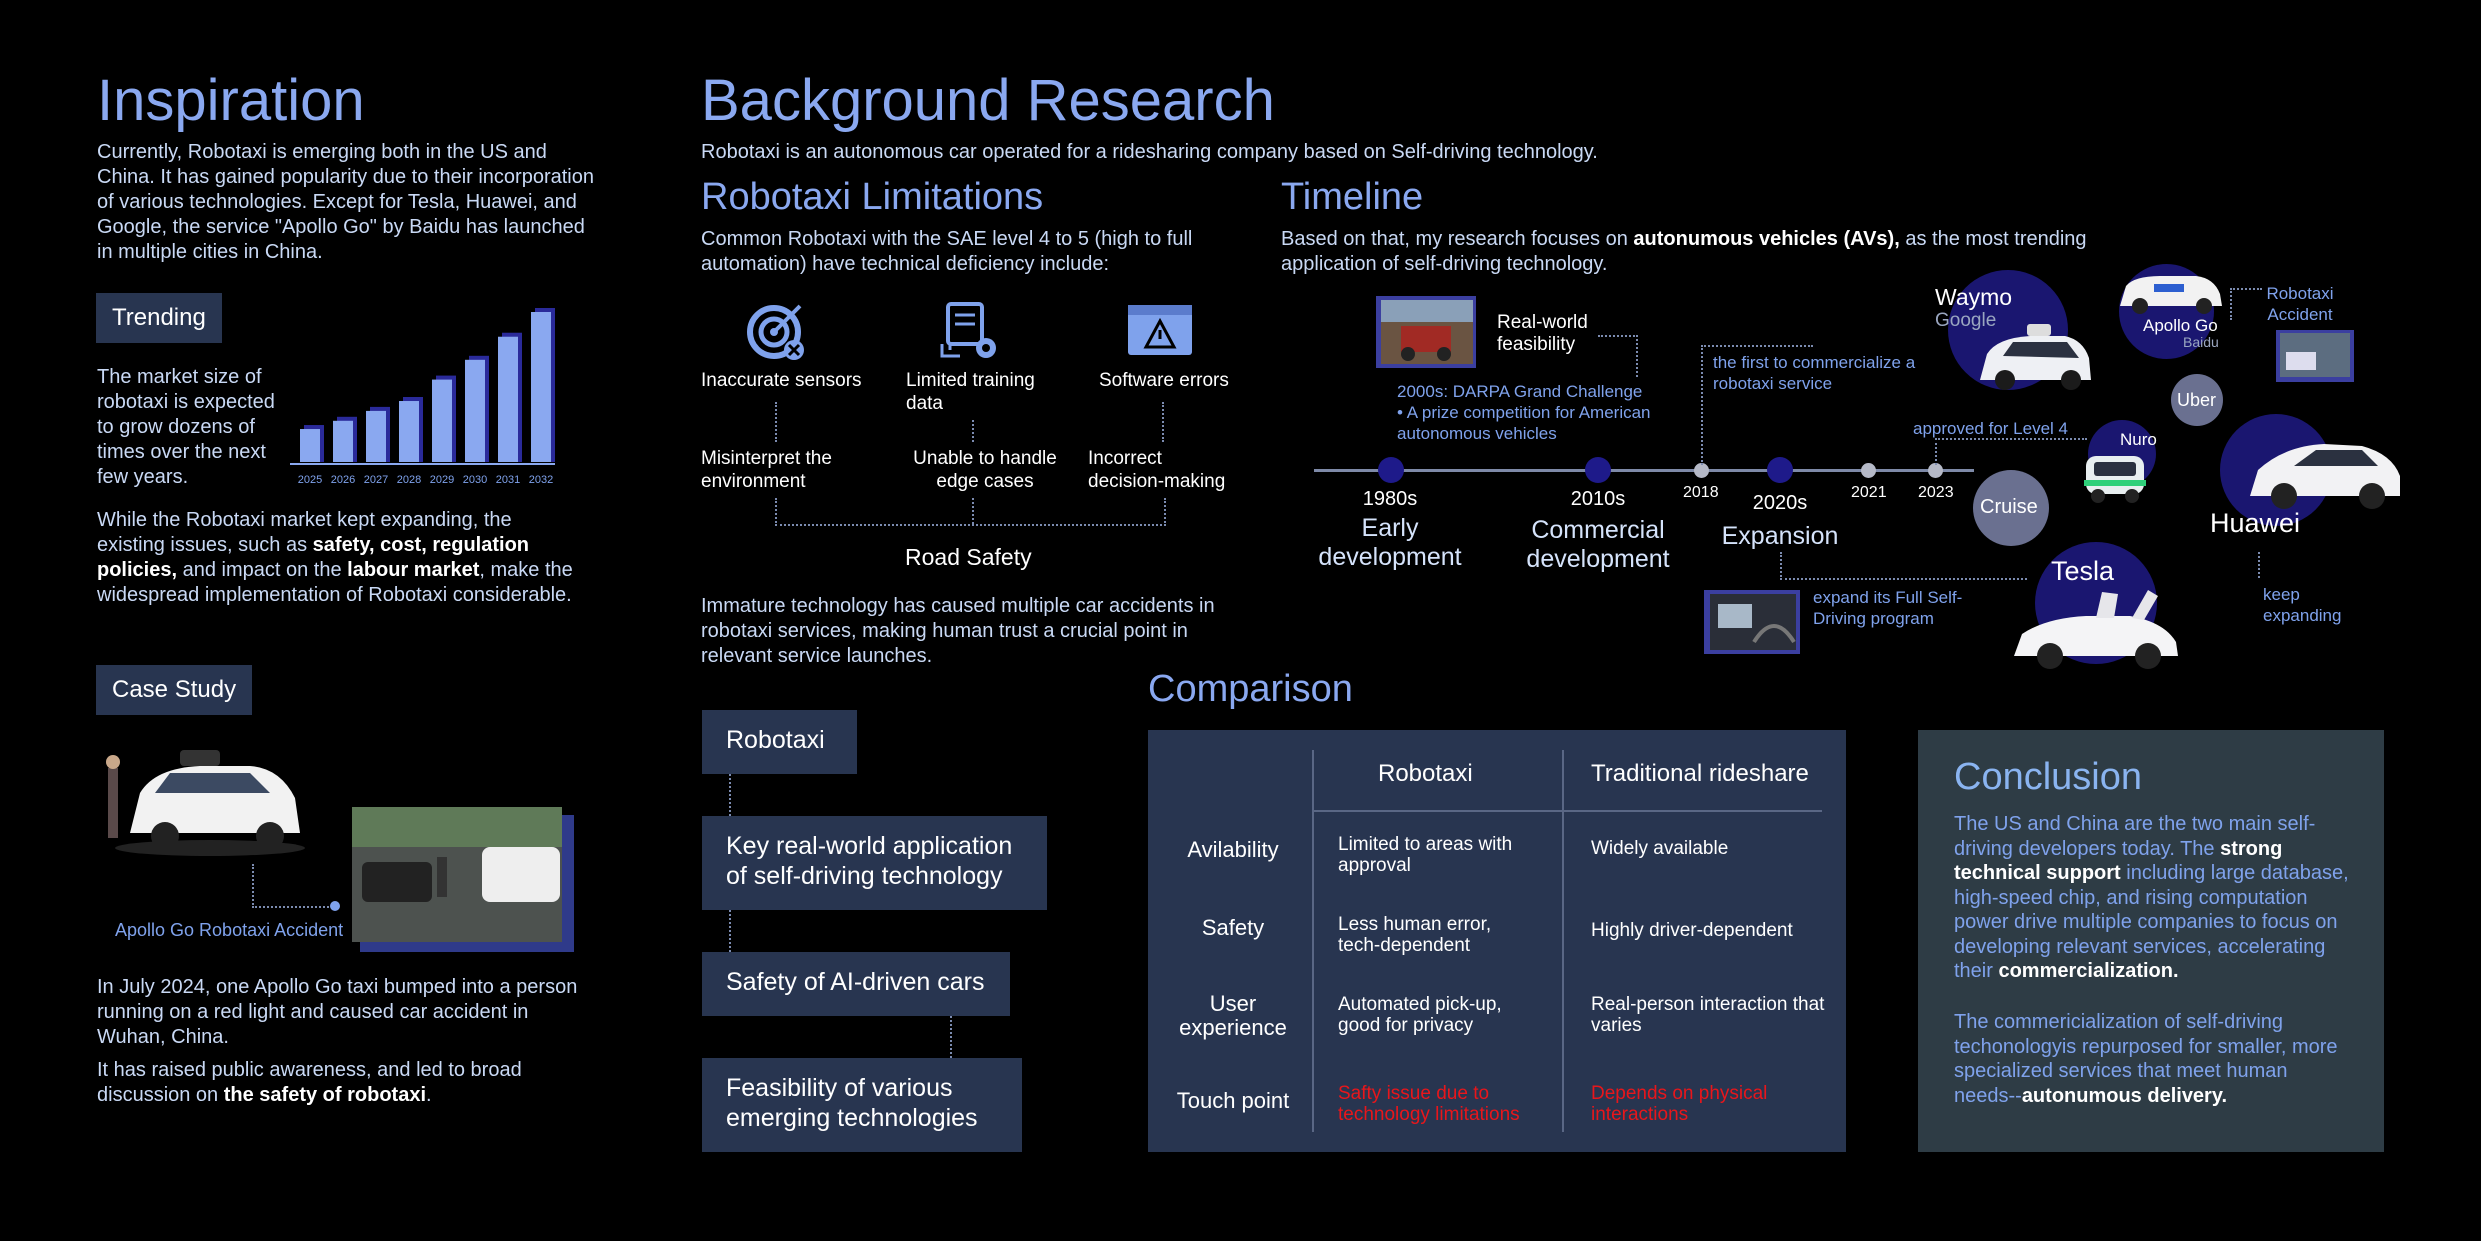 The width and height of the screenshot is (2481, 1241). Describe the element at coordinates (2246, 304) in the screenshot. I see `accident-connector-tl` at that location.